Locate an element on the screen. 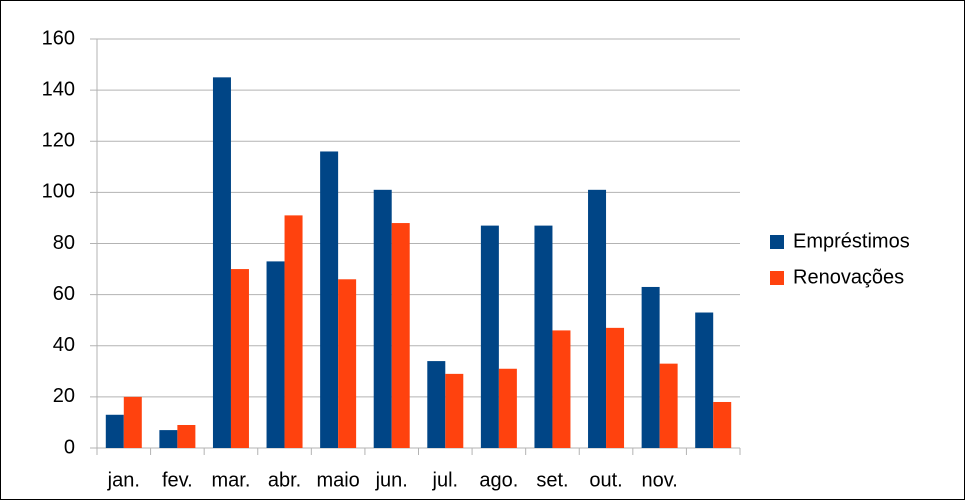 The width and height of the screenshot is (965, 500). x-tick-label: maio is located at coordinates (337, 480).